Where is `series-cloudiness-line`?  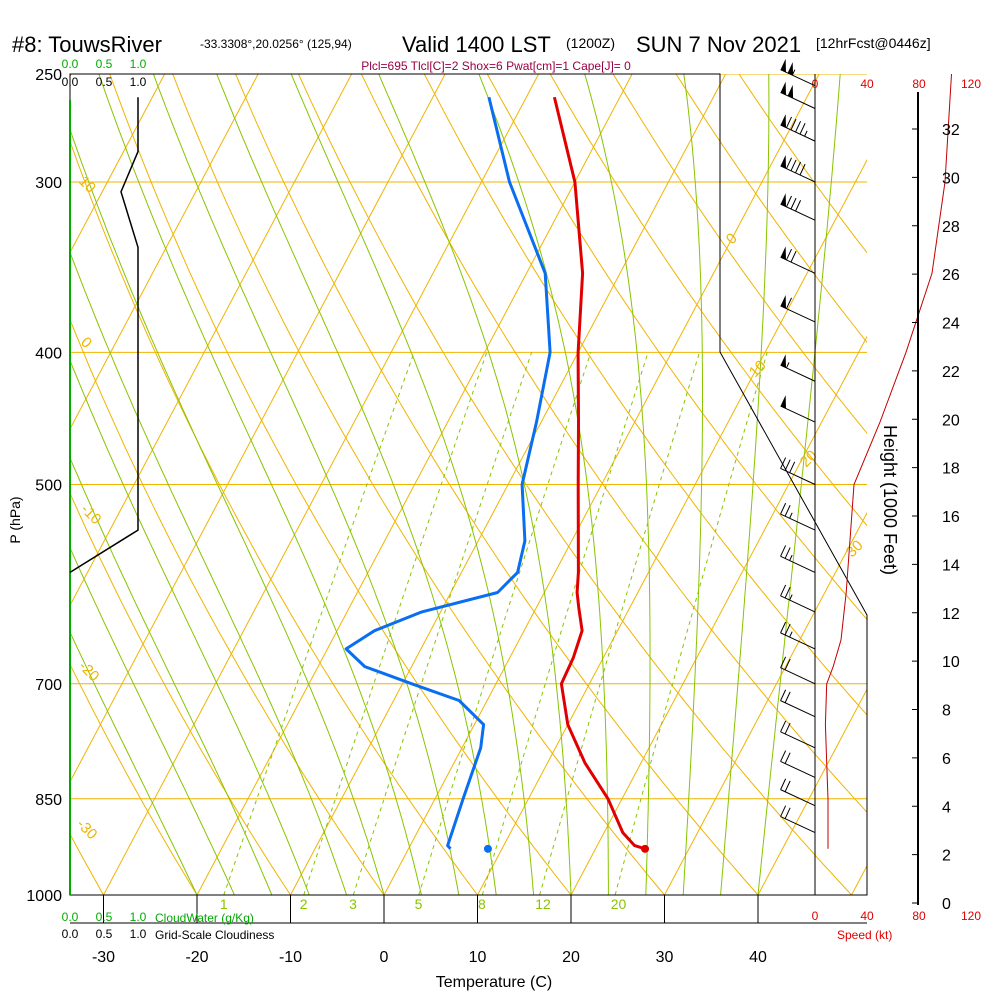
series-cloudiness-line is located at coordinates (104, 335).